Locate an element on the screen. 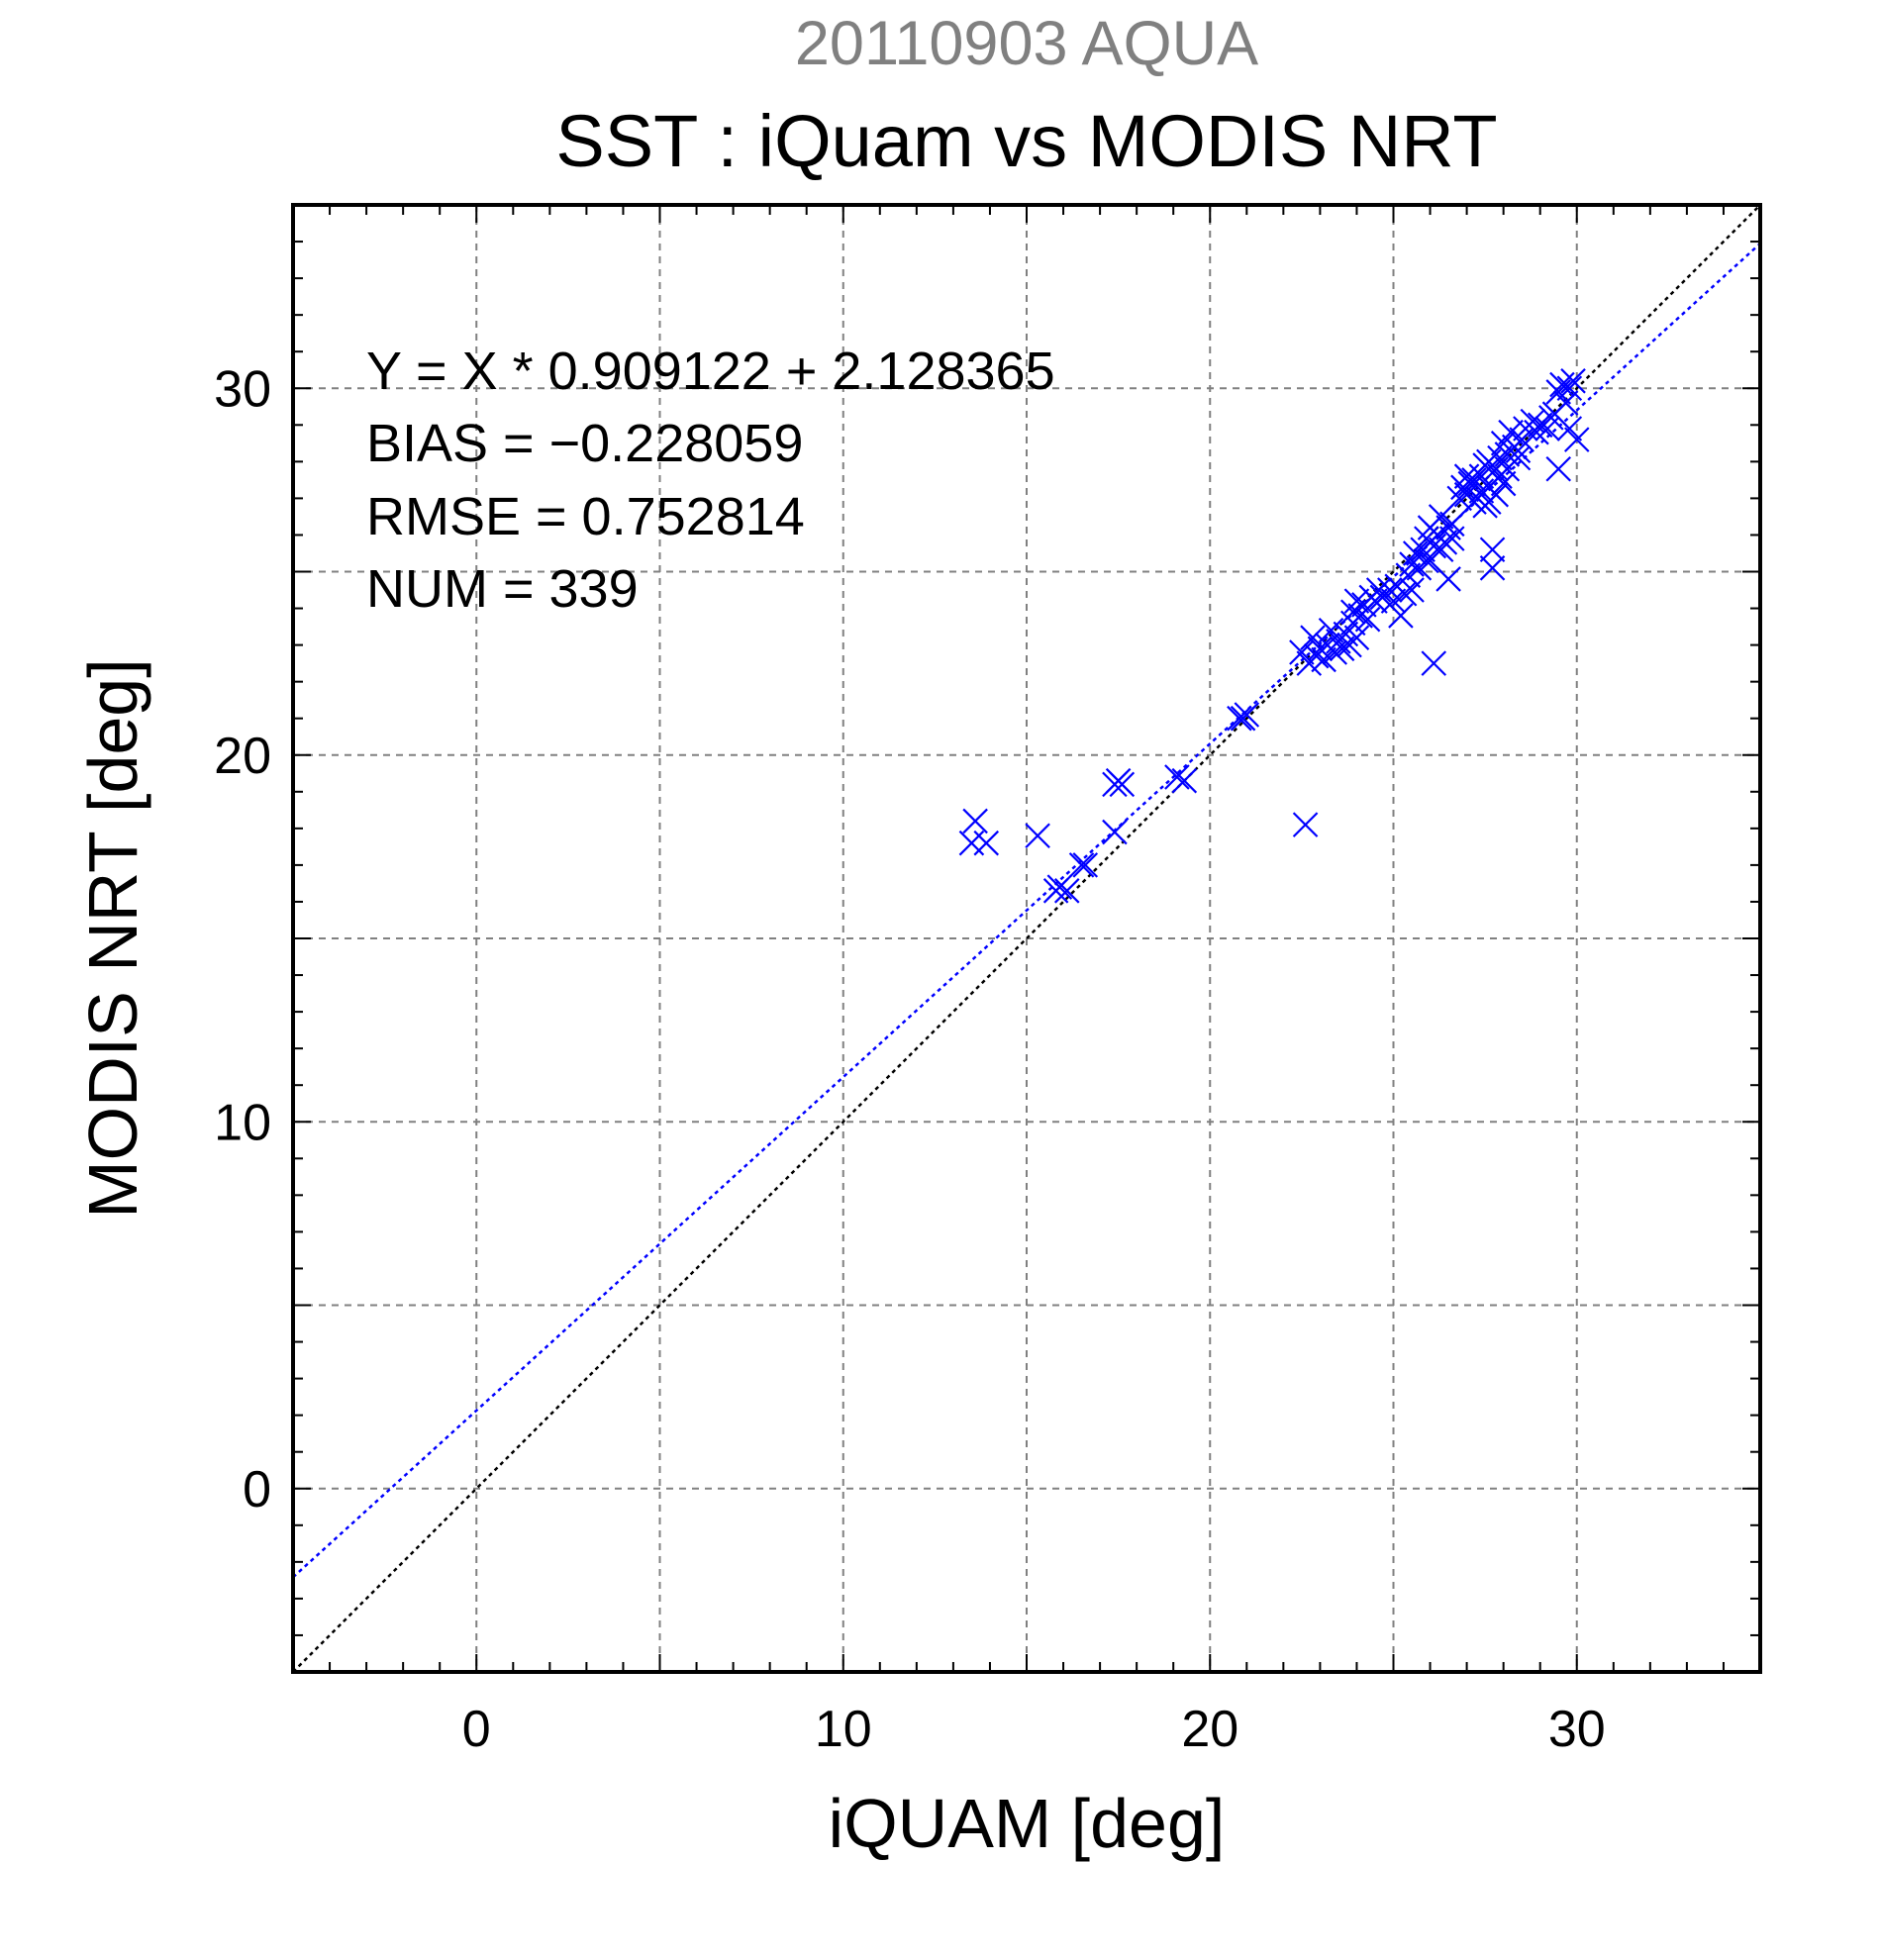  rmse-stat: RMSE = 0.752814 is located at coordinates (585, 516).